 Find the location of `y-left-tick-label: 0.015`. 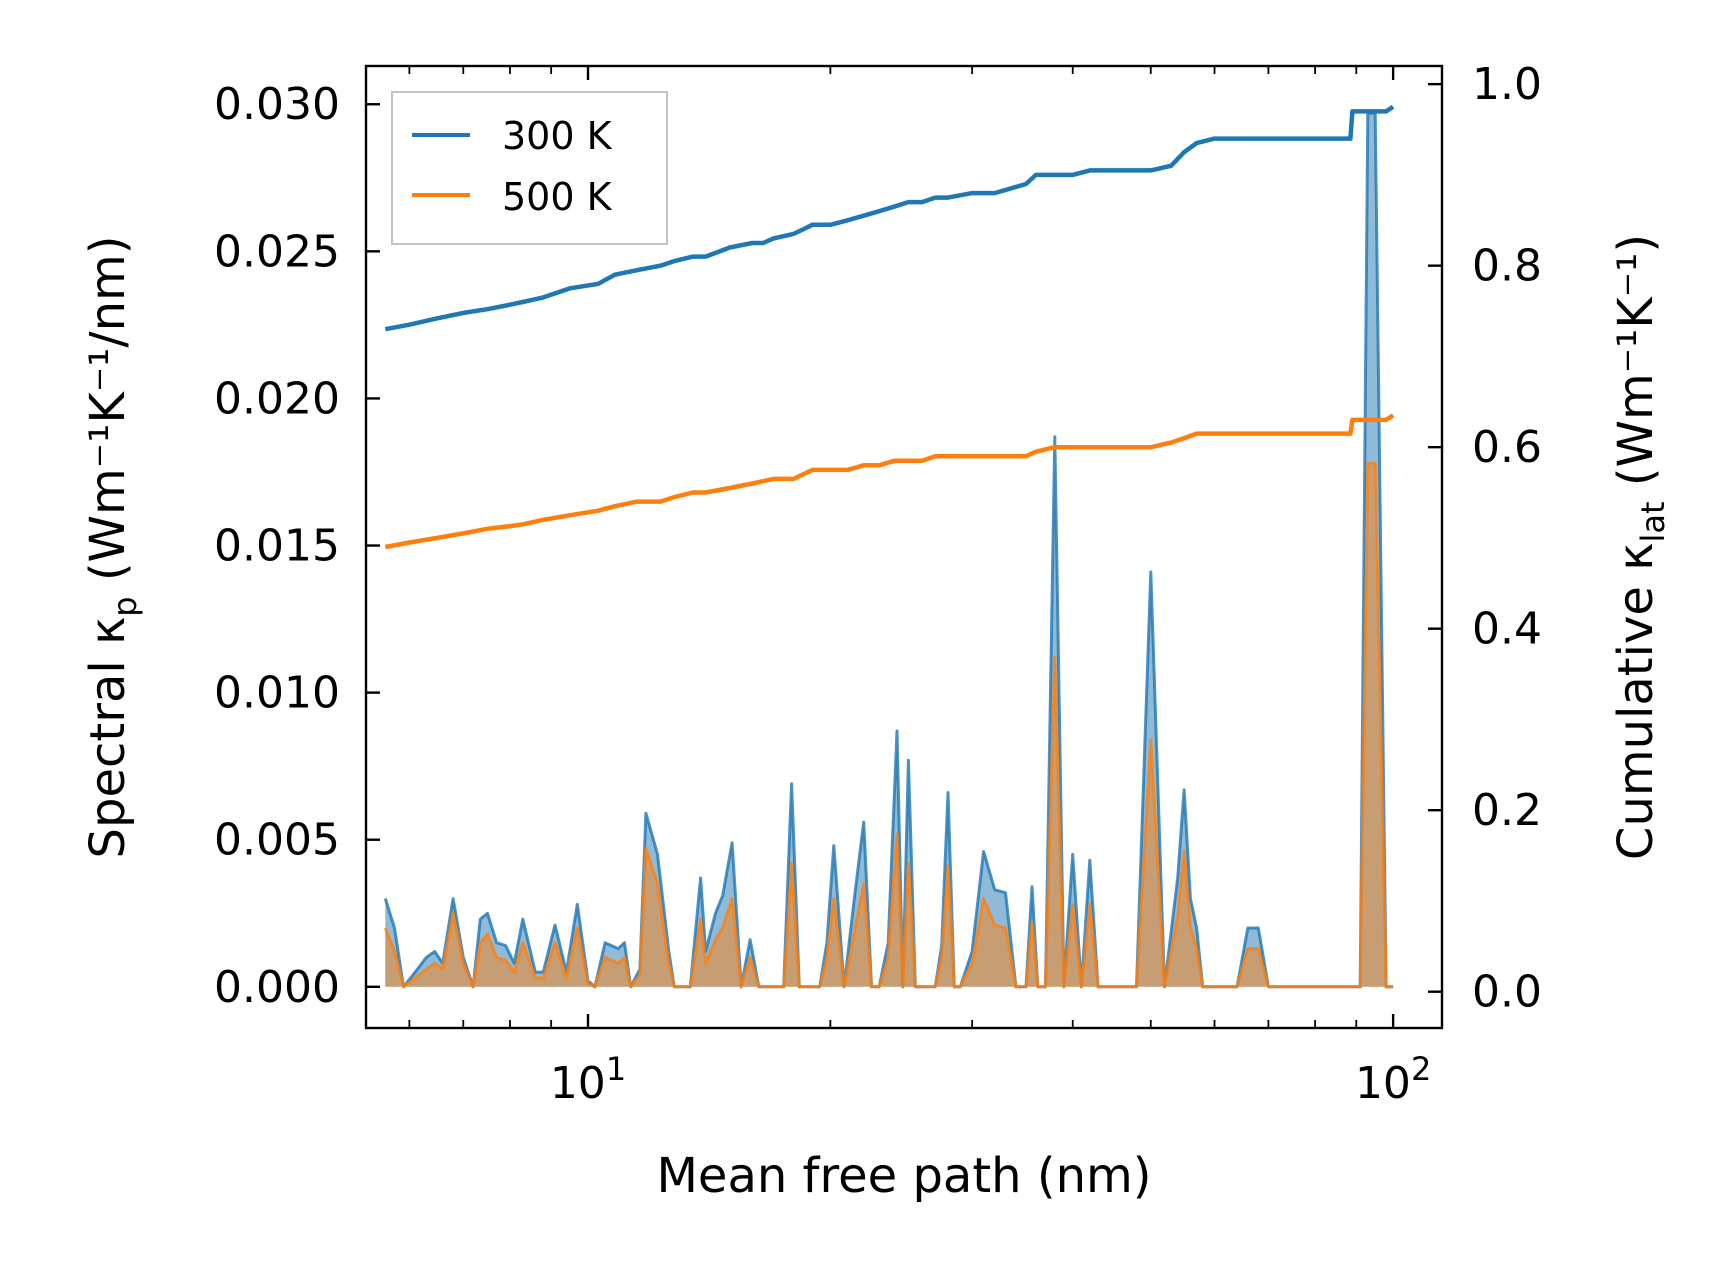

y-left-tick-label: 0.015 is located at coordinates (277, 546).